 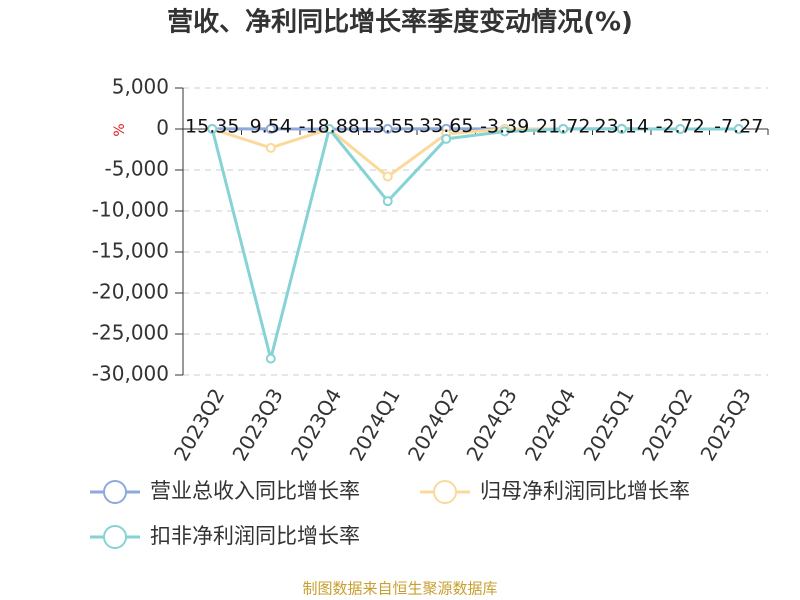 What do you see at coordinates (130, 210) in the screenshot?
I see `y-tick-label: -10,000` at bounding box center [130, 210].